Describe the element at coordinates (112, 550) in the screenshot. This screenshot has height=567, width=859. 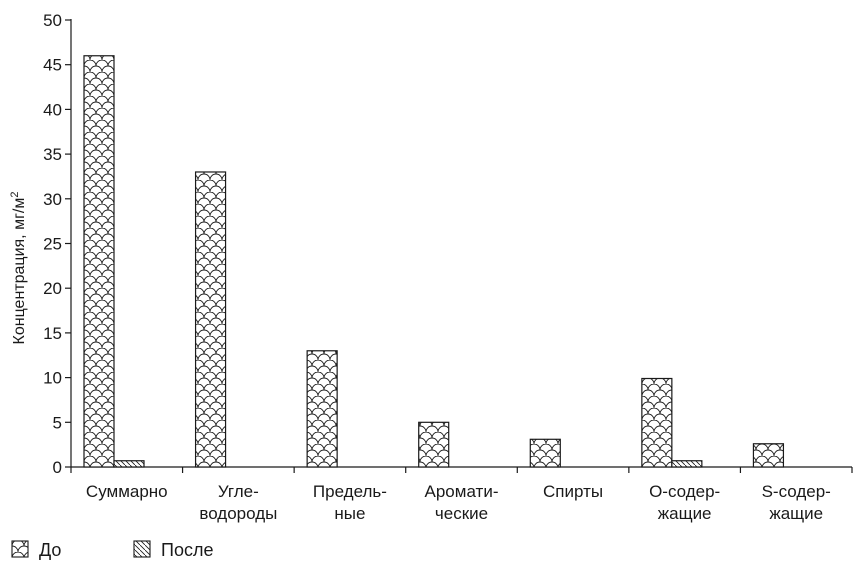
I see `legend: До После` at that location.